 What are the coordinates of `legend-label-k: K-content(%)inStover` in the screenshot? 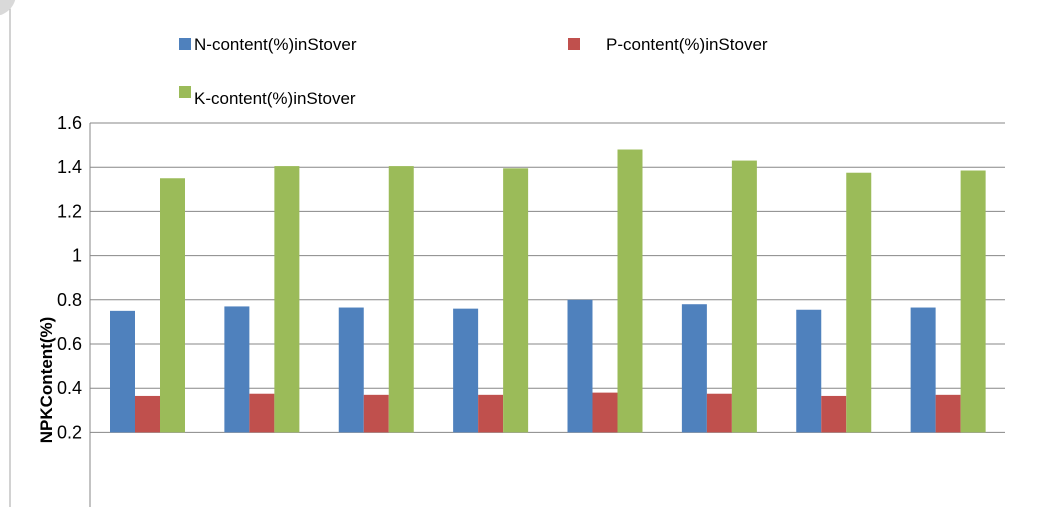 It's located at (275, 98).